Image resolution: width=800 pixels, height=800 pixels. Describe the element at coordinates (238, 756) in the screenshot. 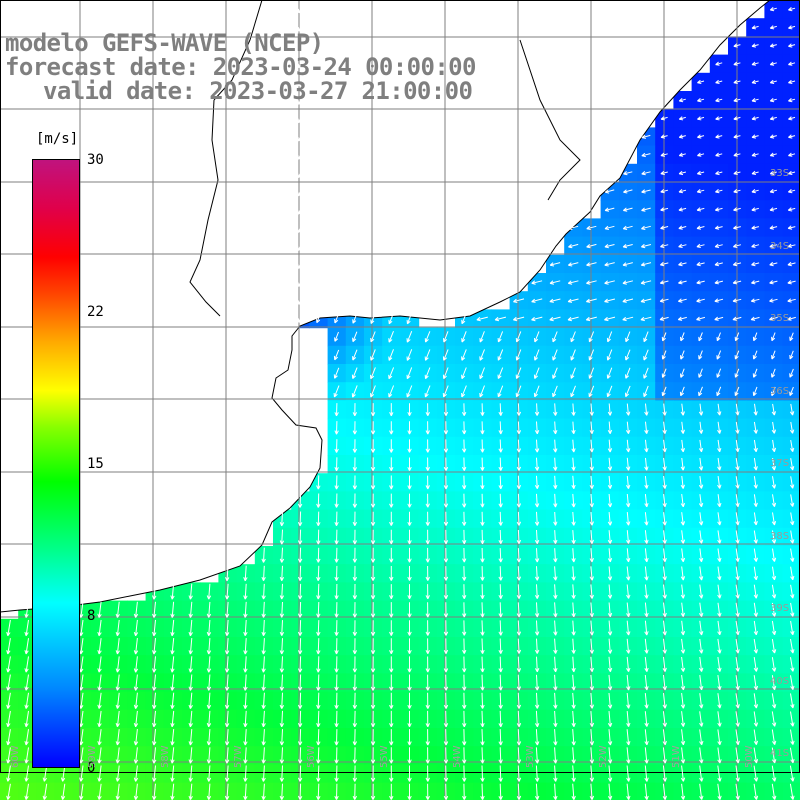

I see `lon-label-57w: 57W` at that location.